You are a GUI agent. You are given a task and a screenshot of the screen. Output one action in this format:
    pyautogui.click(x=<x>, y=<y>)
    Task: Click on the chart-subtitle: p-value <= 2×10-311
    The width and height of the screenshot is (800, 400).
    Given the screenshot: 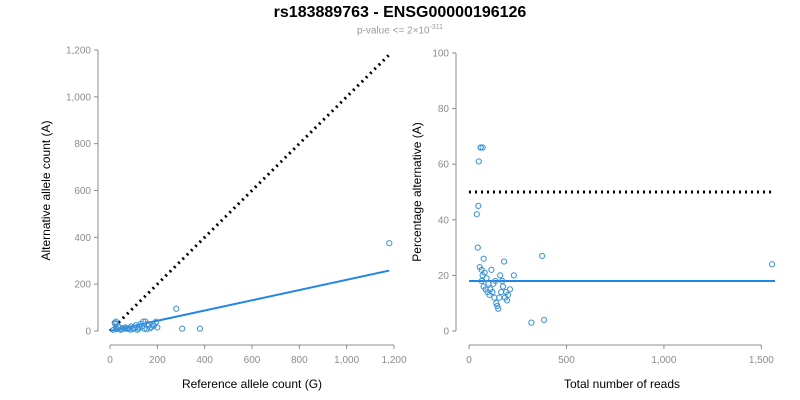 What is the action you would take?
    pyautogui.click(x=400, y=30)
    